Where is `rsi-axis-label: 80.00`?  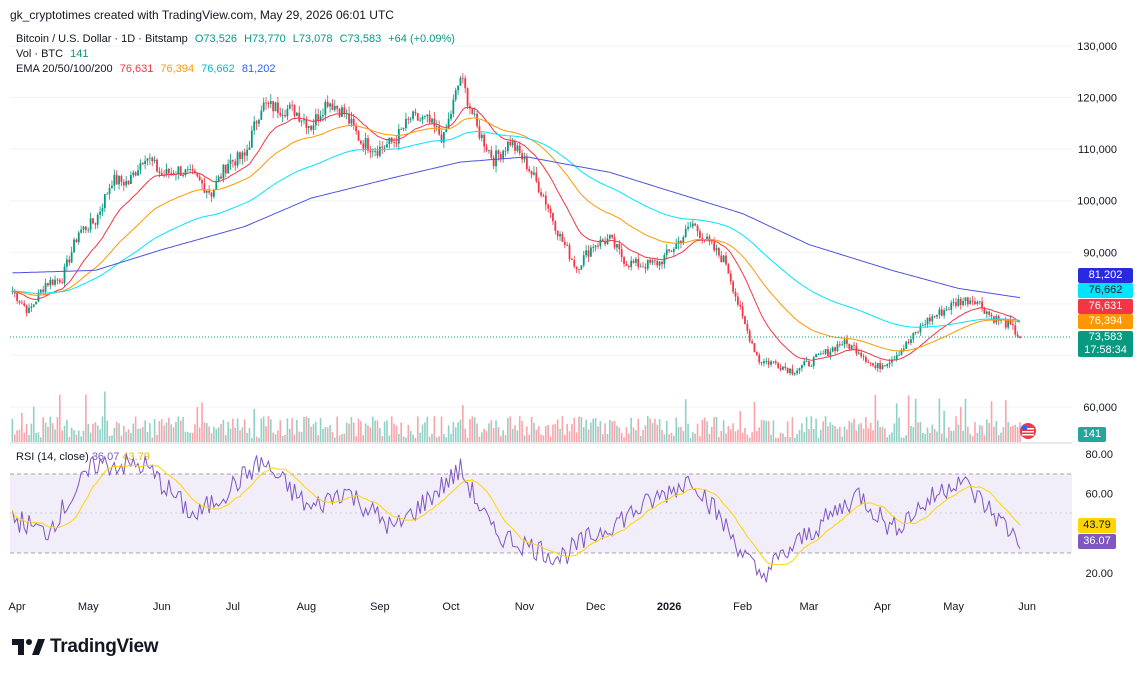 rsi-axis-label: 80.00 is located at coordinates (1099, 455).